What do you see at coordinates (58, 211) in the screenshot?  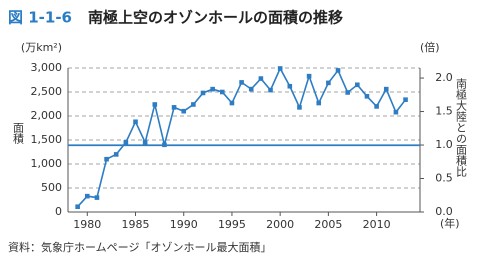 I see `y-tick-label: 0` at bounding box center [58, 211].